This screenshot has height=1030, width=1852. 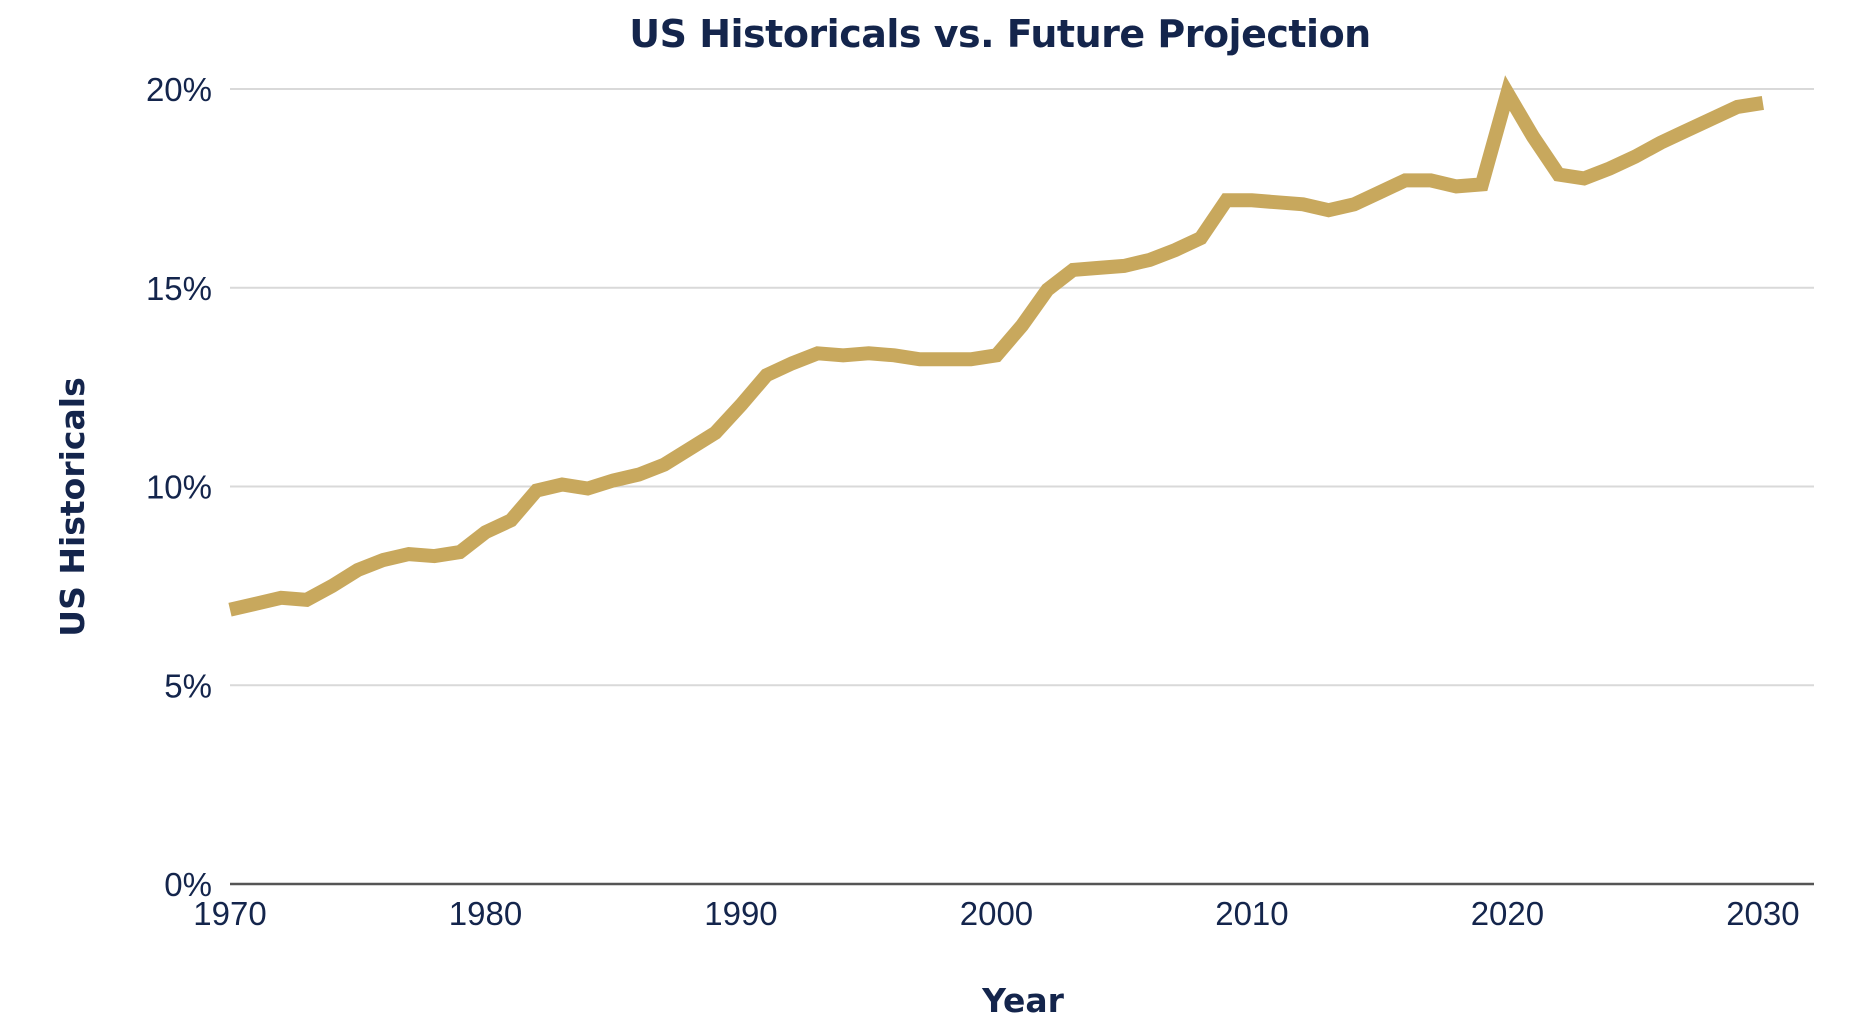 What do you see at coordinates (996, 913) in the screenshot?
I see `x-tick-label: 2000` at bounding box center [996, 913].